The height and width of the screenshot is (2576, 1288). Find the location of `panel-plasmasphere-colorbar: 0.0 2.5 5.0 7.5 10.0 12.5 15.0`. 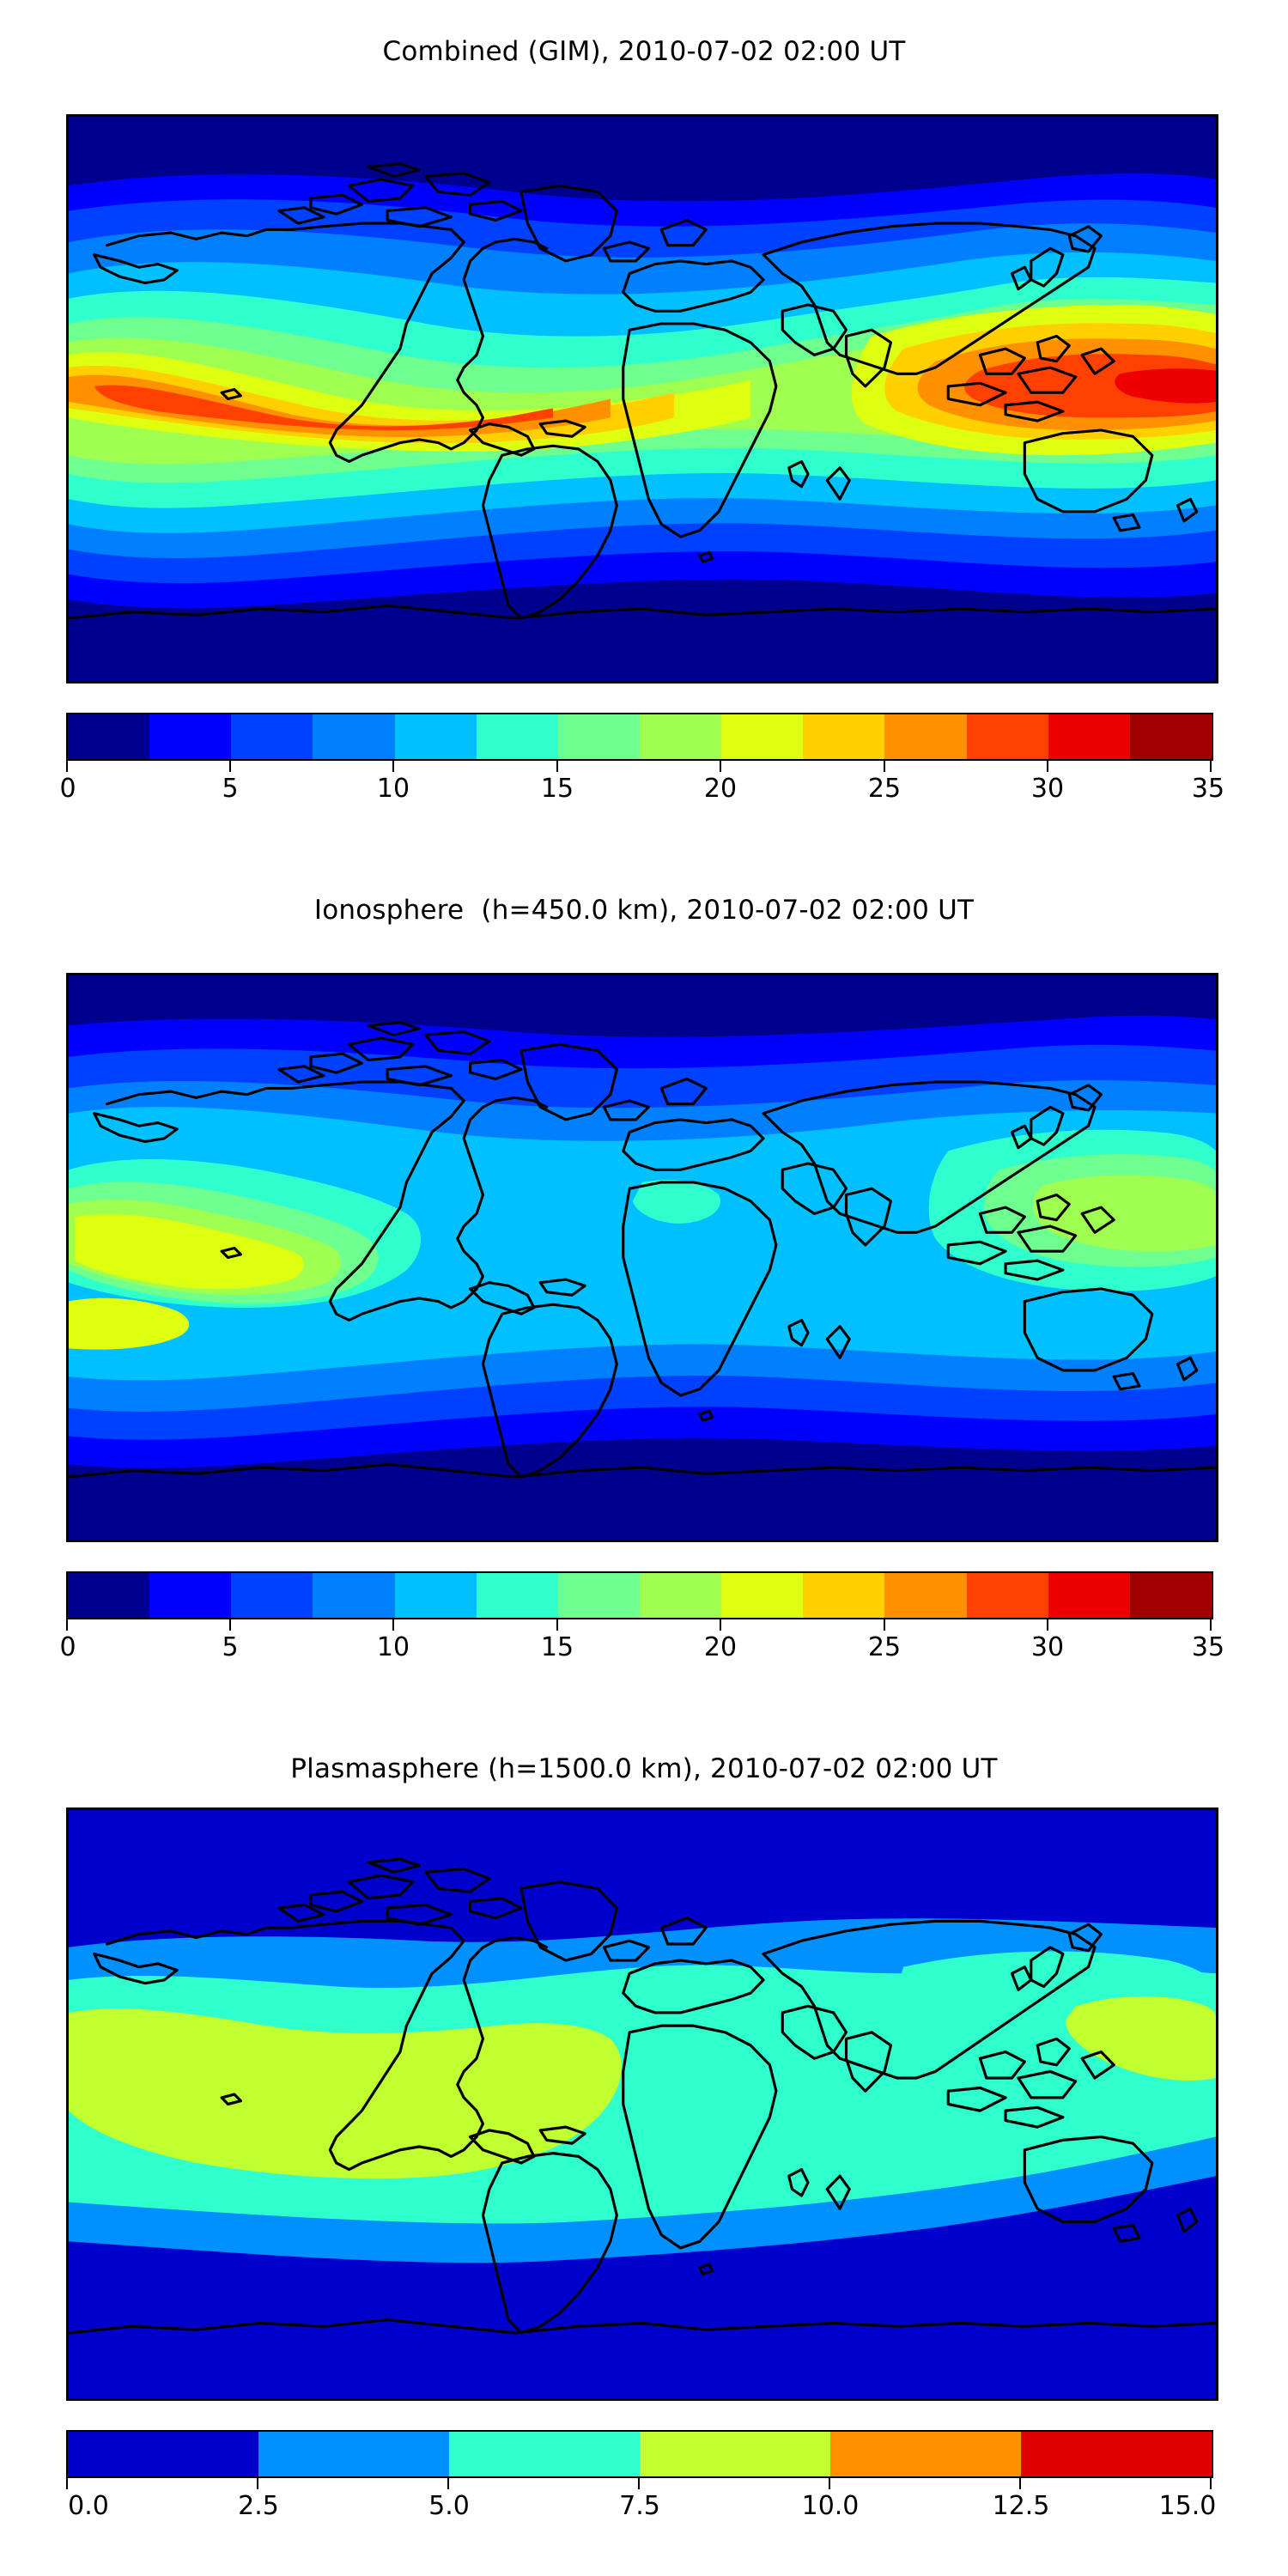

panel-plasmasphere-colorbar: 0.0 2.5 5.0 7.5 10.0 12.5 15.0 is located at coordinates (641, 2481).